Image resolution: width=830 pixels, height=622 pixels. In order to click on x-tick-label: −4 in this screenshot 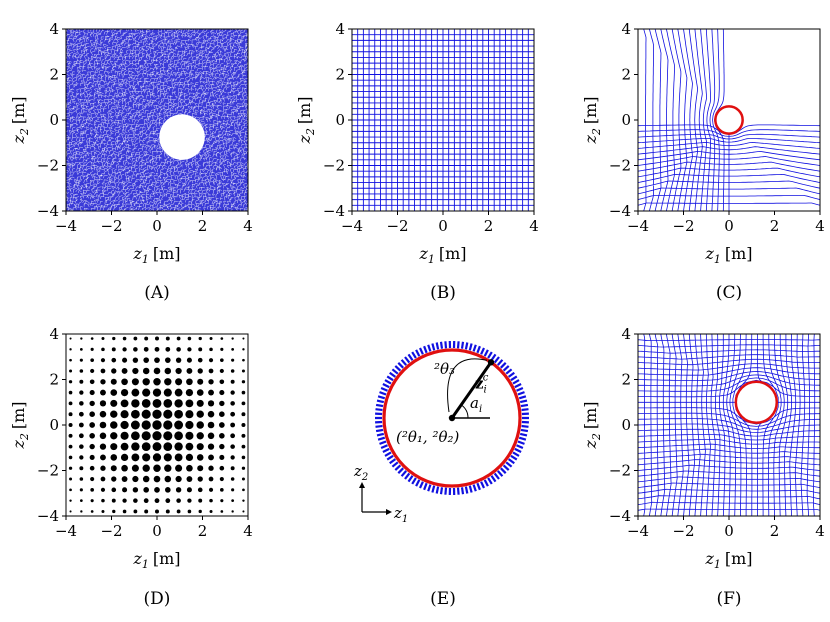, I will do `click(638, 531)`.